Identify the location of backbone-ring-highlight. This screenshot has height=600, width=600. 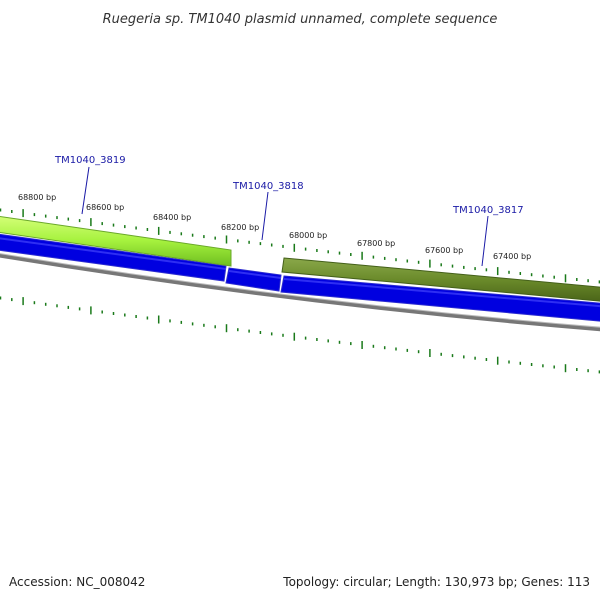
(300, 290).